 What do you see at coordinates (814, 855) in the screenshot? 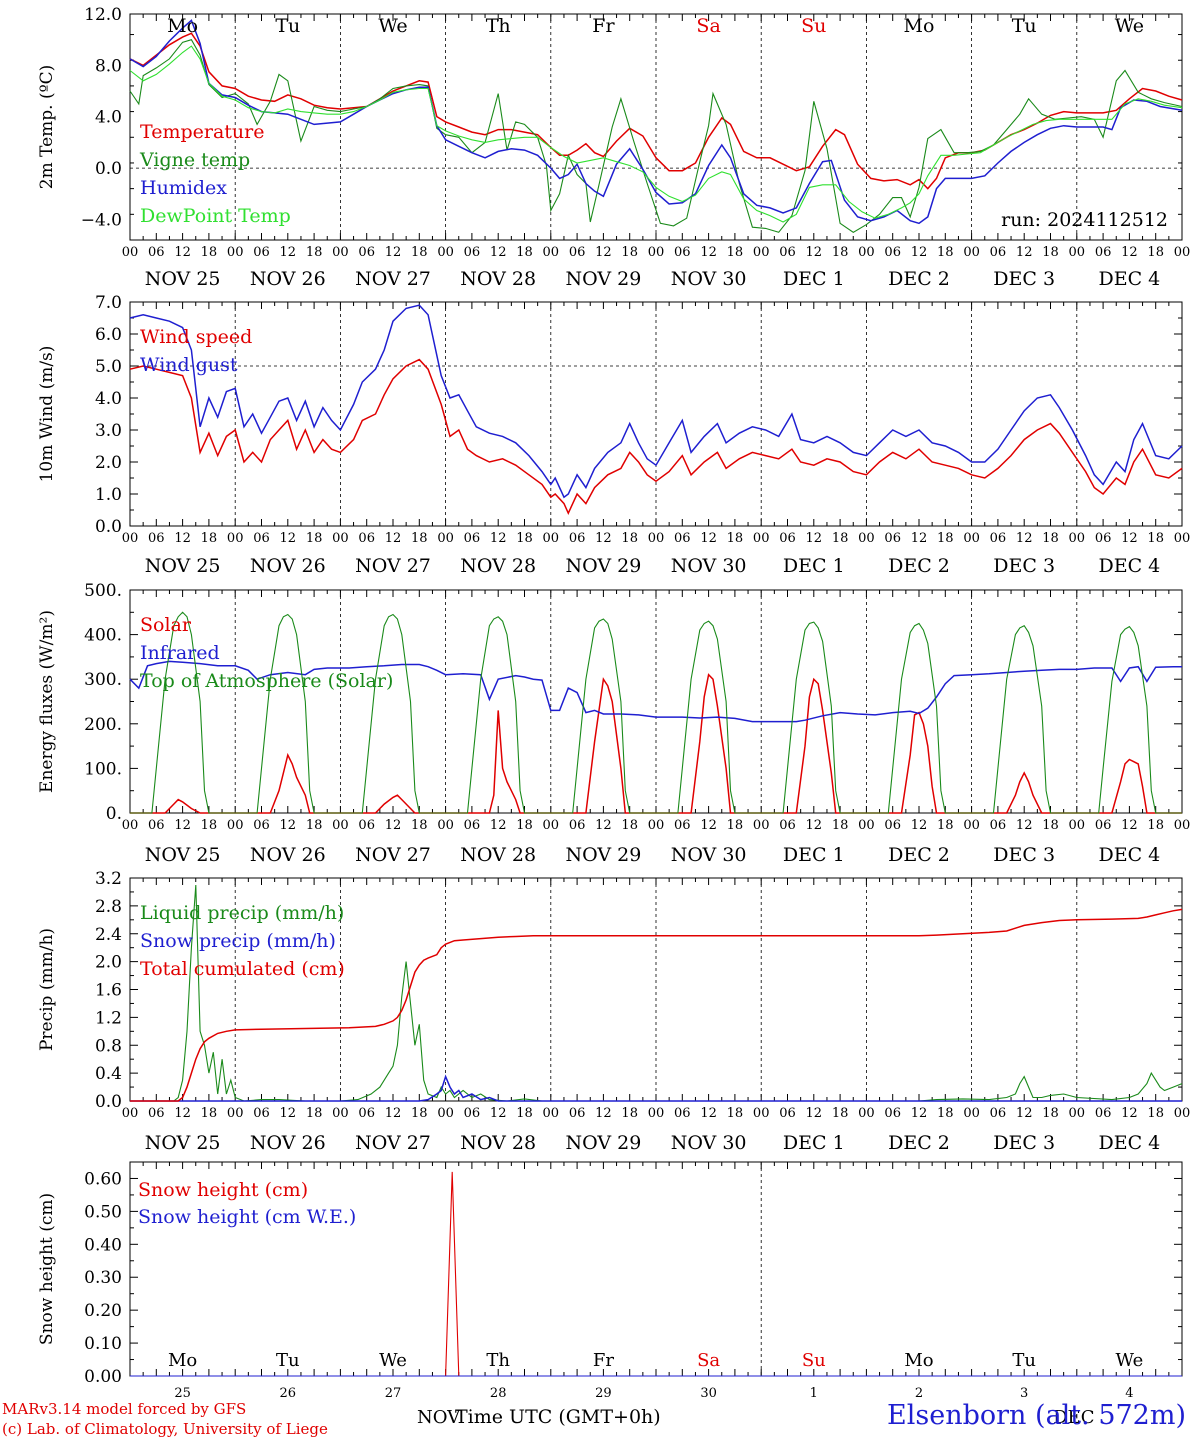
I see `date-label: DEC 1` at bounding box center [814, 855].